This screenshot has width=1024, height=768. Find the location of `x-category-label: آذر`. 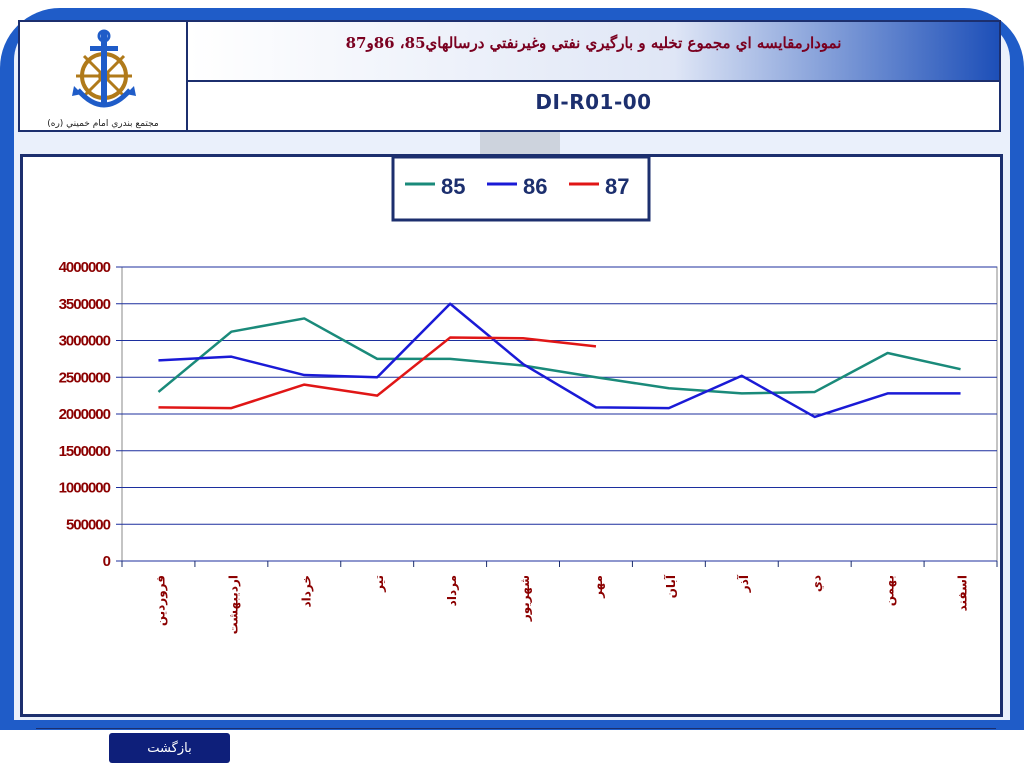

x-category-label: آذر is located at coordinates (743, 583).